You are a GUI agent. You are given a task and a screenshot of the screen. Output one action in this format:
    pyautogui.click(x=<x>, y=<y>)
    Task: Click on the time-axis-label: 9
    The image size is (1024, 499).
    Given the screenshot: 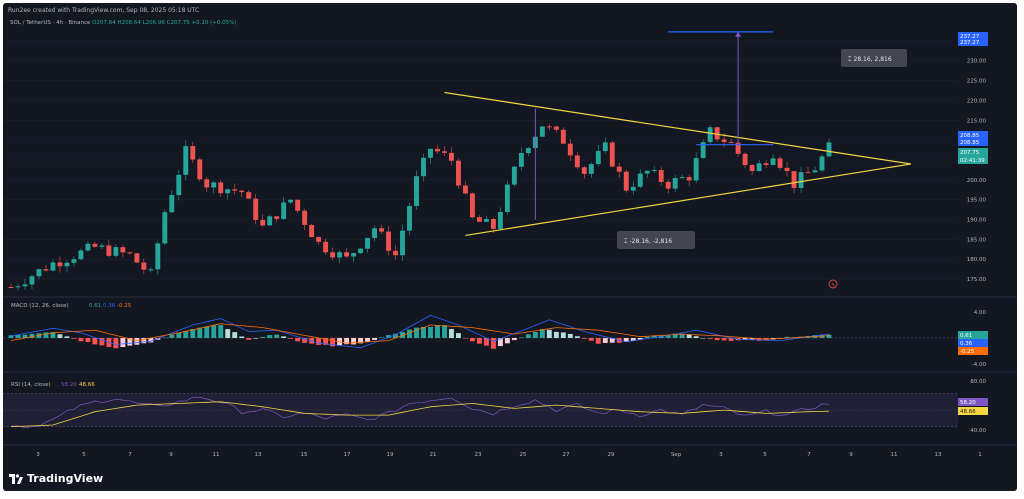 What is the action you would take?
    pyautogui.click(x=171, y=455)
    